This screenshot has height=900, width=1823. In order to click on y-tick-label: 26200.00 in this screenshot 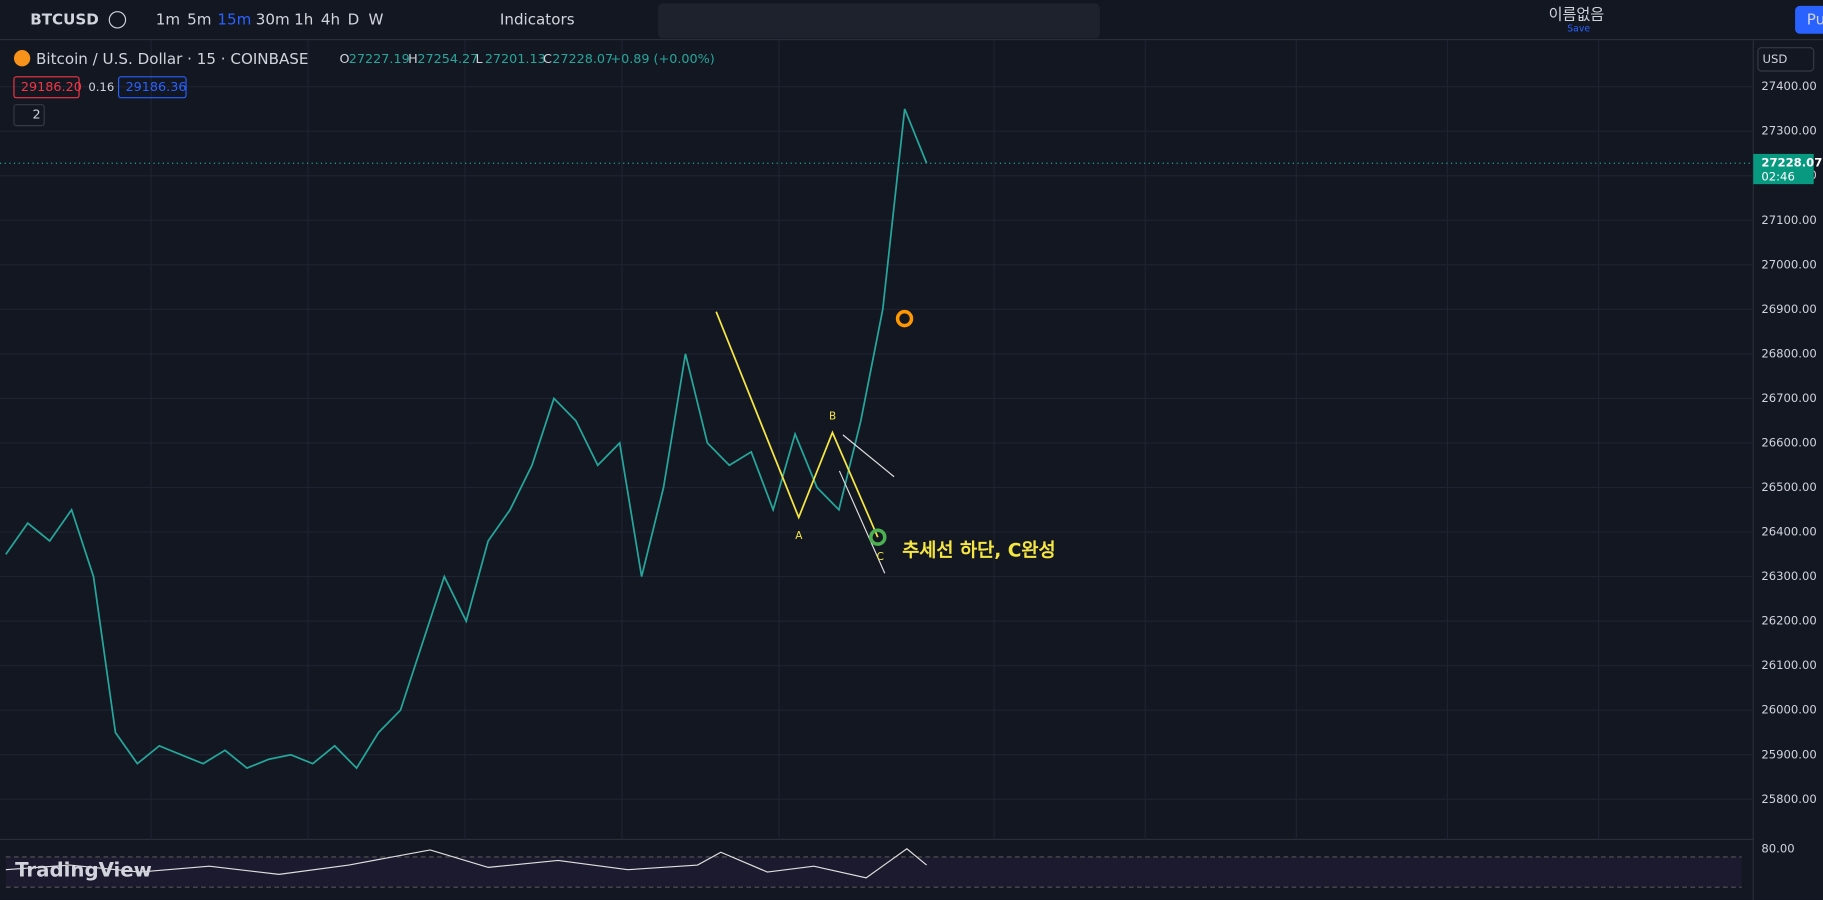, I will do `click(1788, 621)`.